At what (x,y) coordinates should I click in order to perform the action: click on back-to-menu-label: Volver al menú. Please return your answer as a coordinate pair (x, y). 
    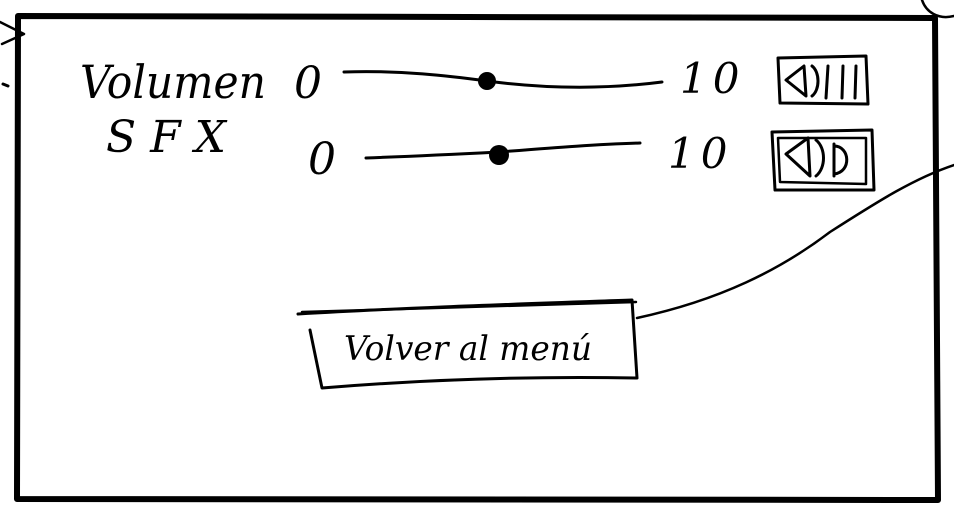
    Looking at the image, I should click on (468, 349).